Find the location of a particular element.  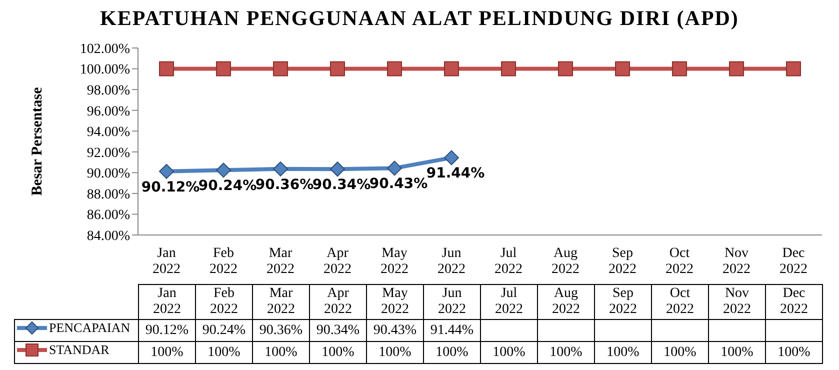

data-label: 90.34% is located at coordinates (338, 331).